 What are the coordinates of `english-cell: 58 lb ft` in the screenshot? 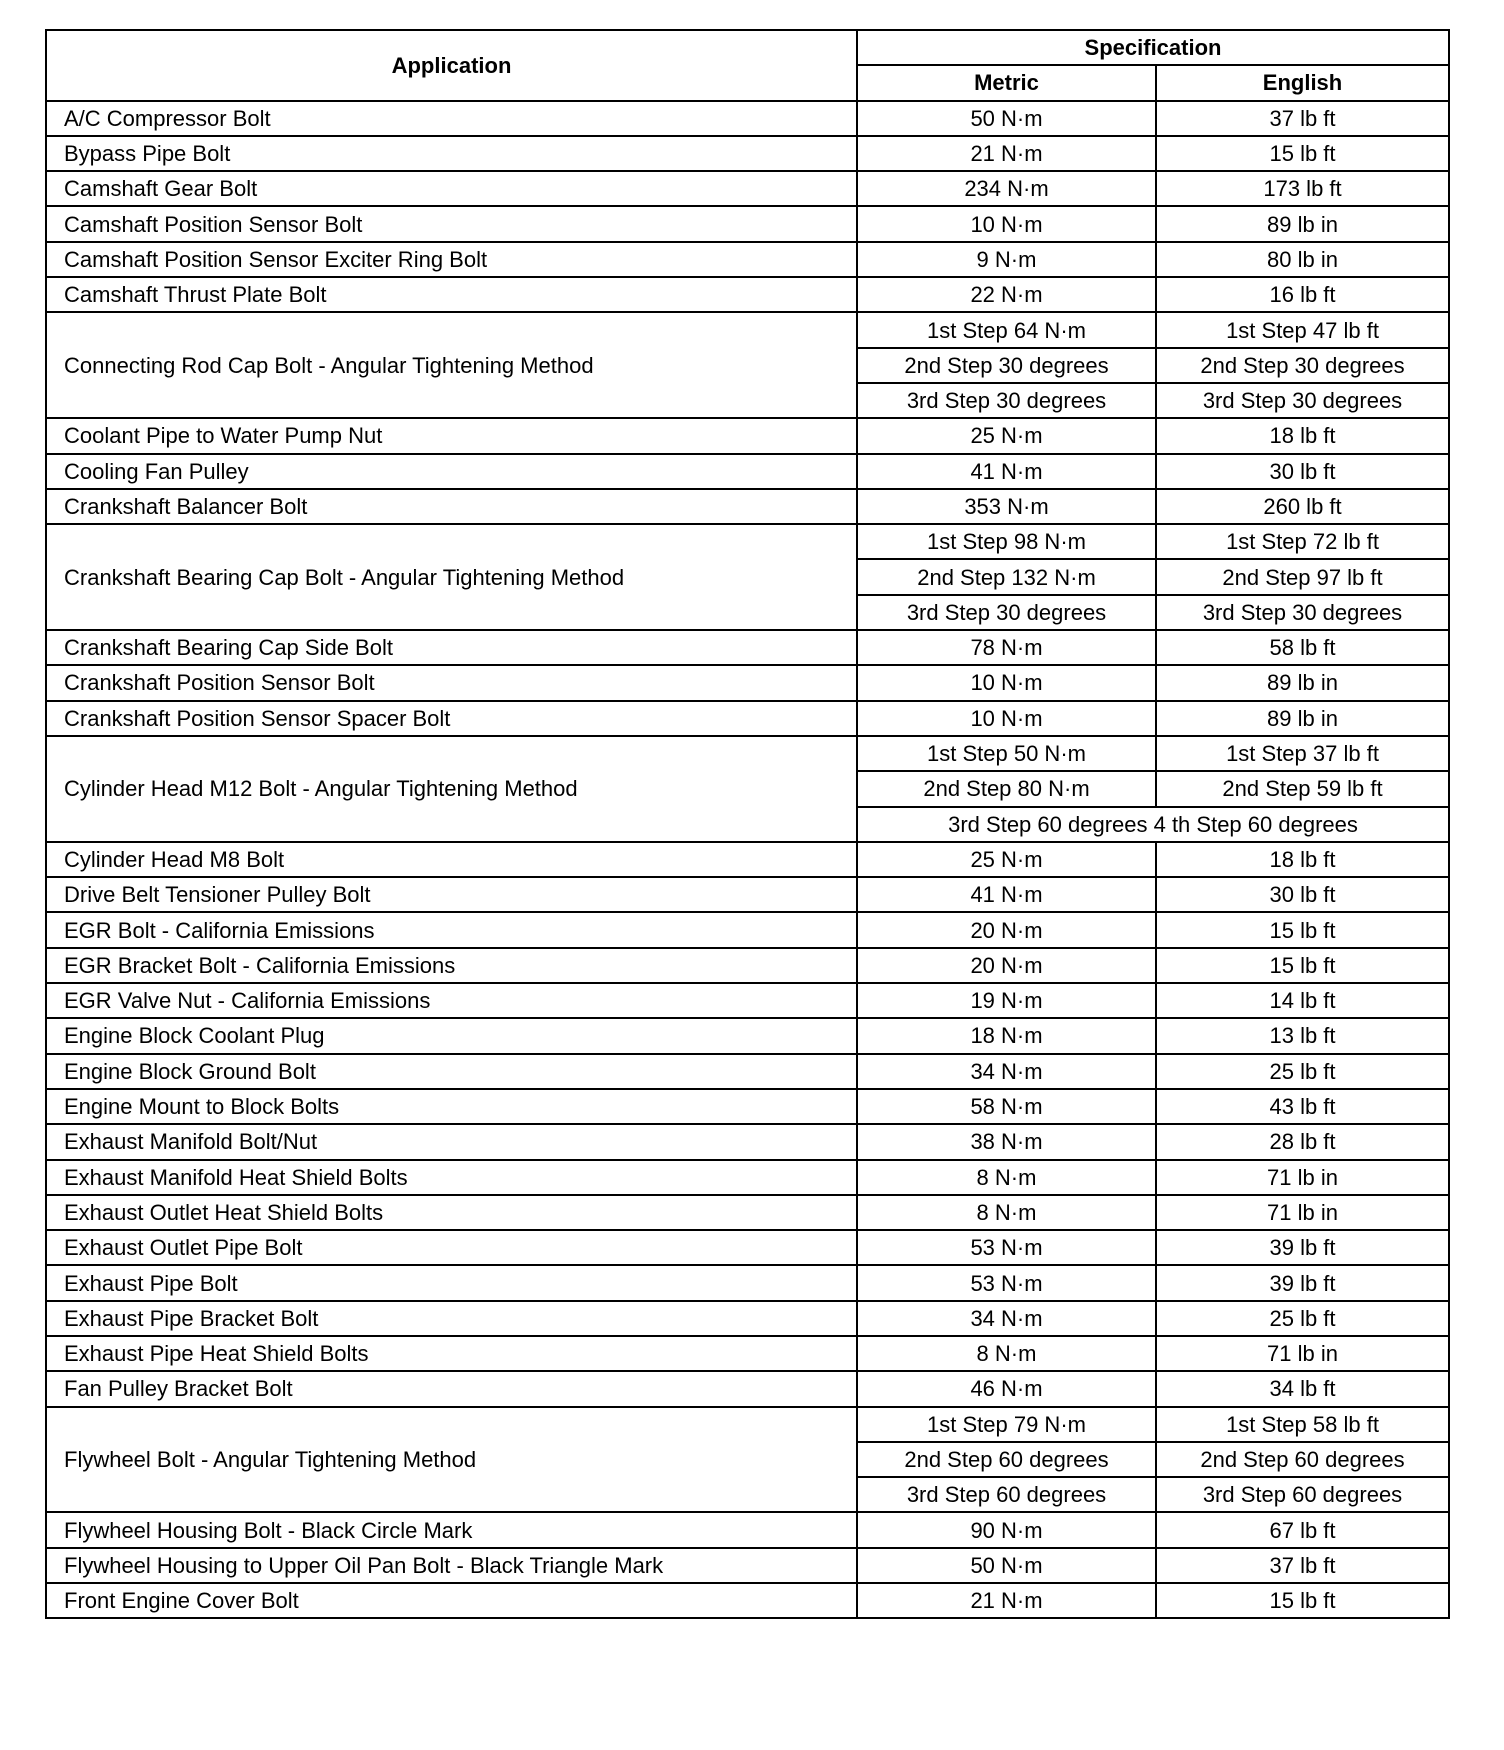 It's located at (1302, 648).